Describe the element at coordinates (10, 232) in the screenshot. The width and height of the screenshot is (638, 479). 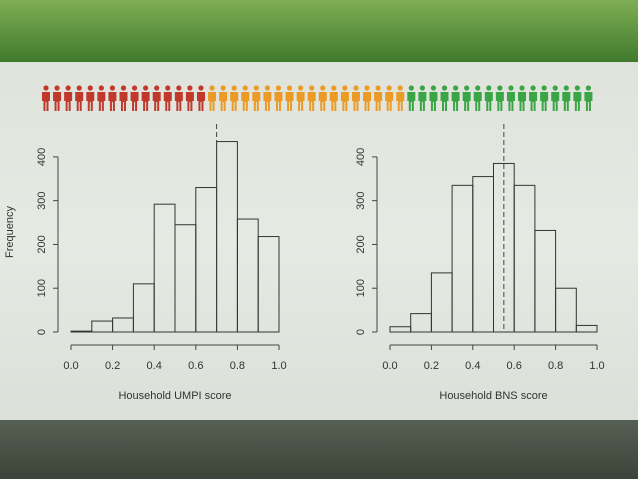
I see `y-axis-label: Frequency` at that location.